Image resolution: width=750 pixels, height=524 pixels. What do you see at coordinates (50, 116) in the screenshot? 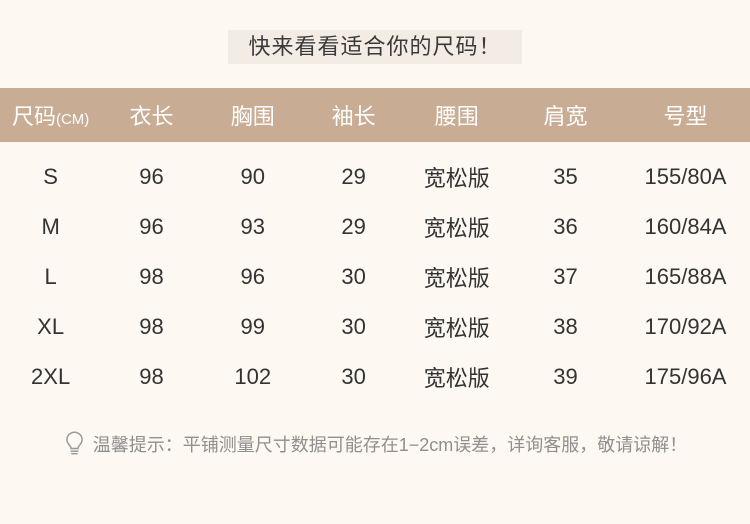
I see `column-header-size: 尺码(CM)` at bounding box center [50, 116].